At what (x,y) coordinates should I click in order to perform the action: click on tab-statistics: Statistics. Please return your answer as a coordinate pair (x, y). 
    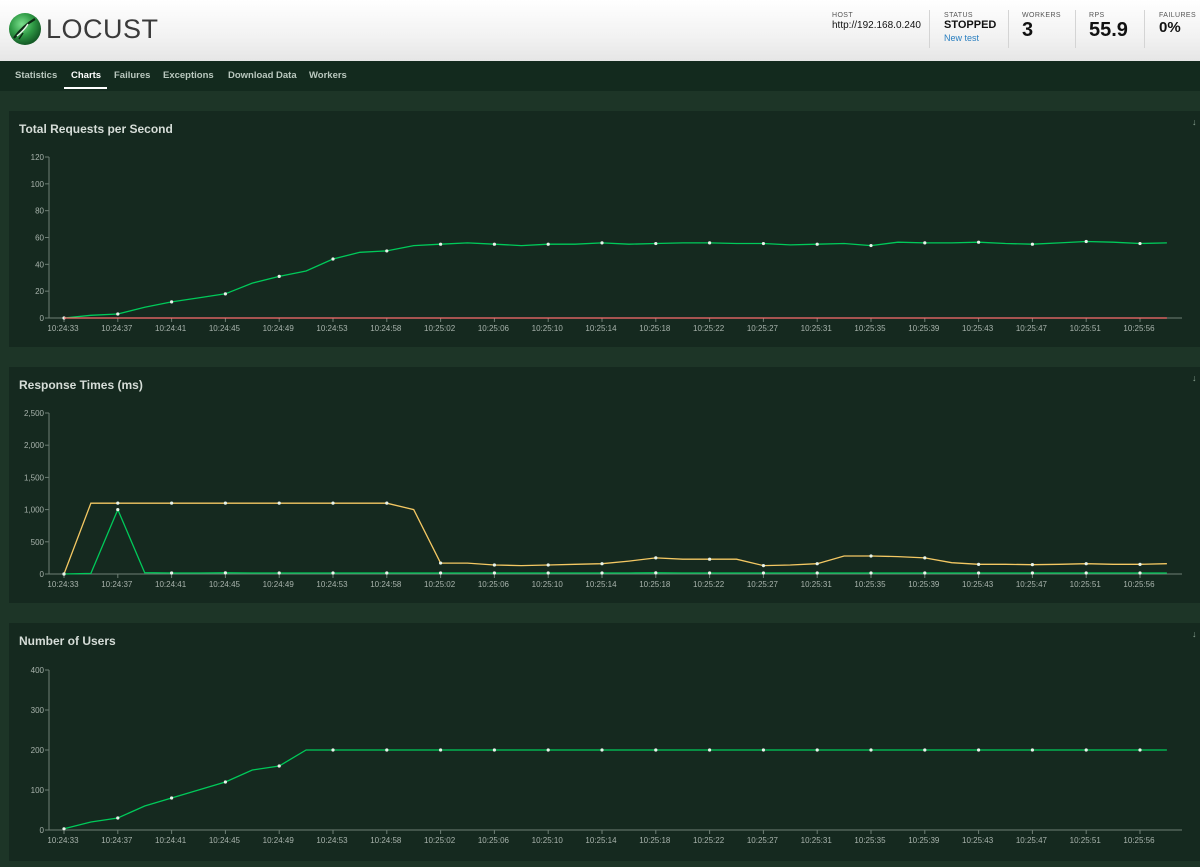
    Looking at the image, I should click on (36, 75).